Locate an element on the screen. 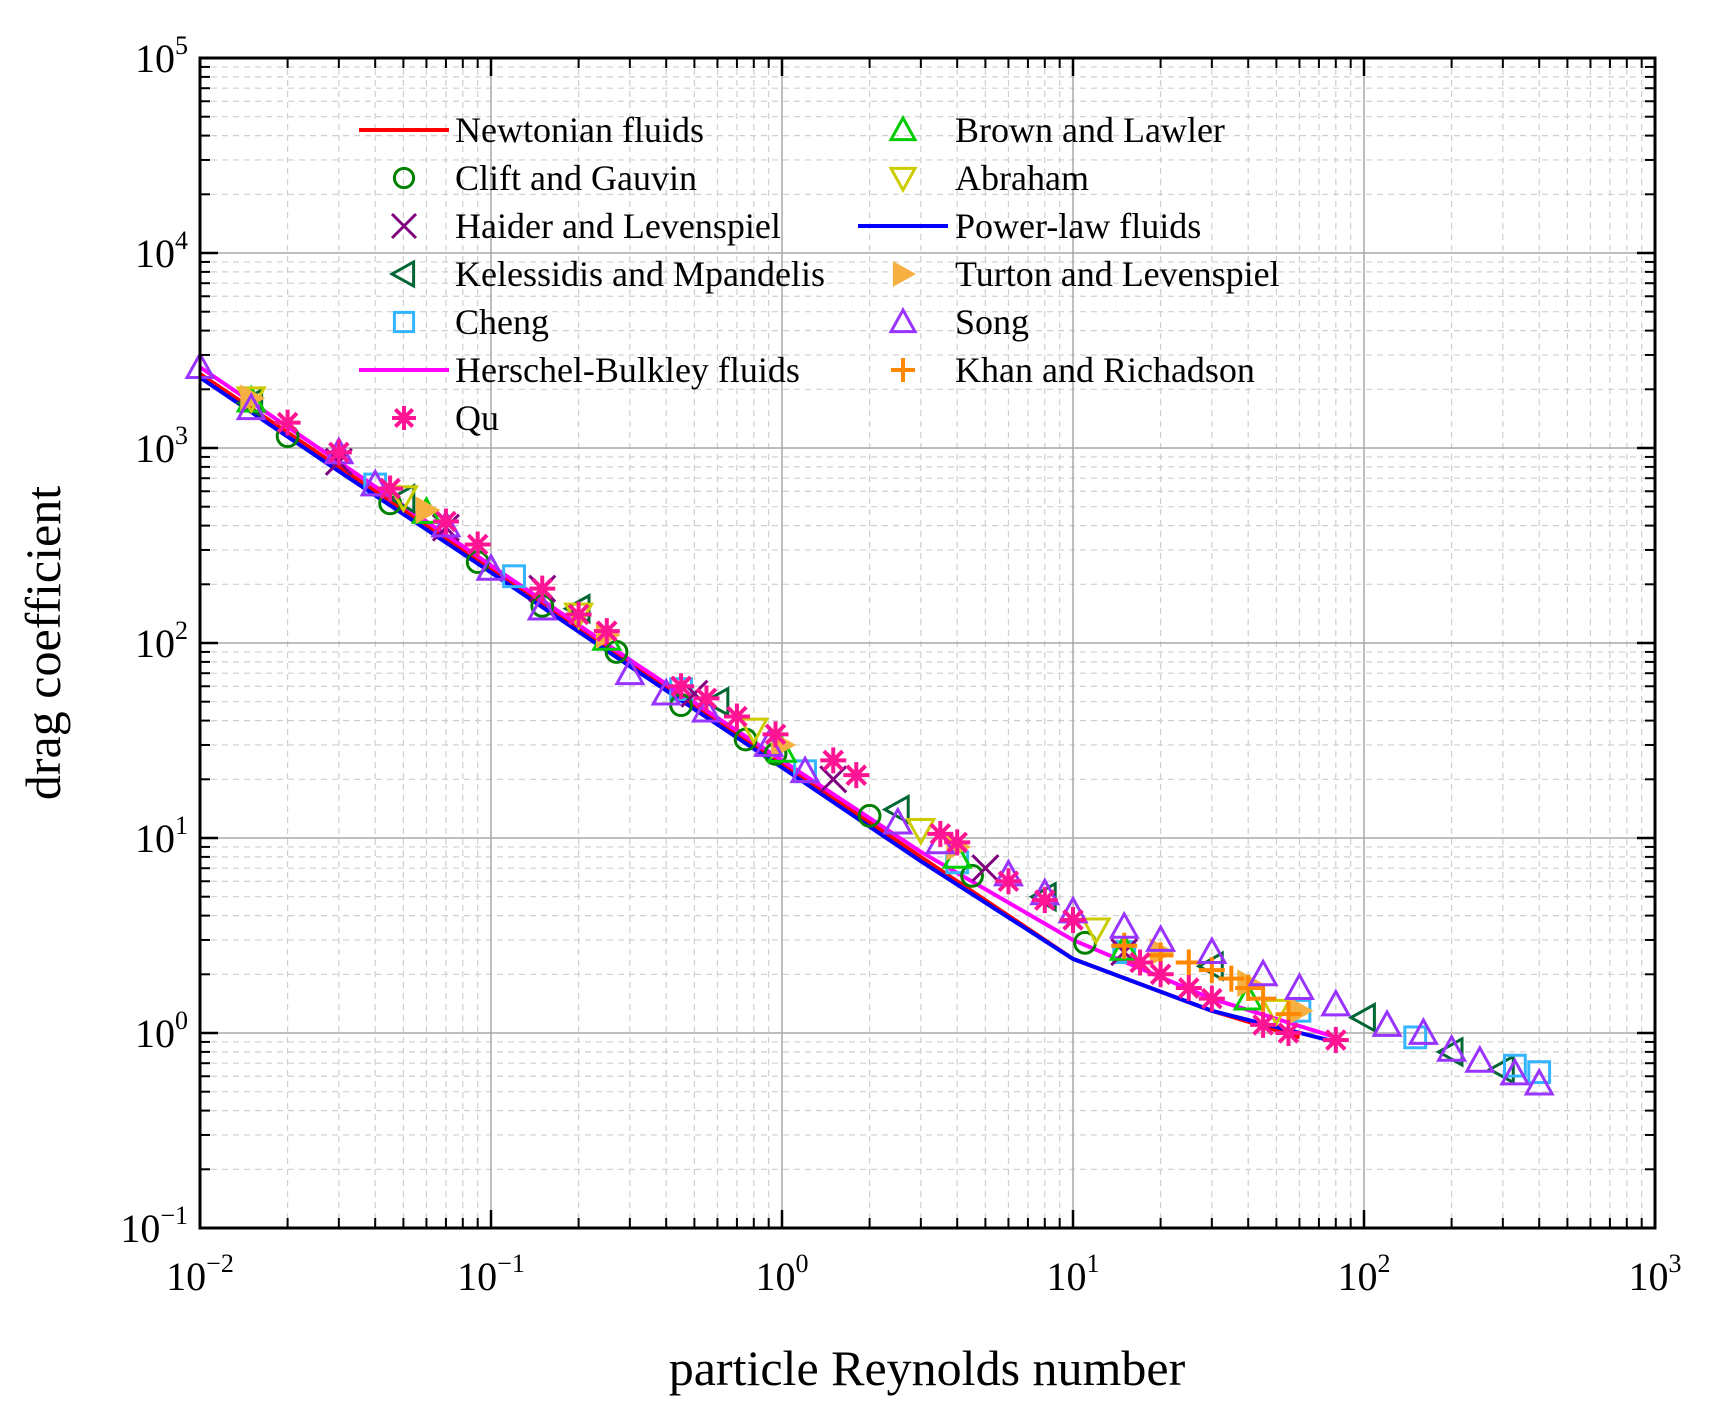 The image size is (1709, 1411). legend-item-khan-and-richadson: Khan and Richadson is located at coordinates (1073, 370).